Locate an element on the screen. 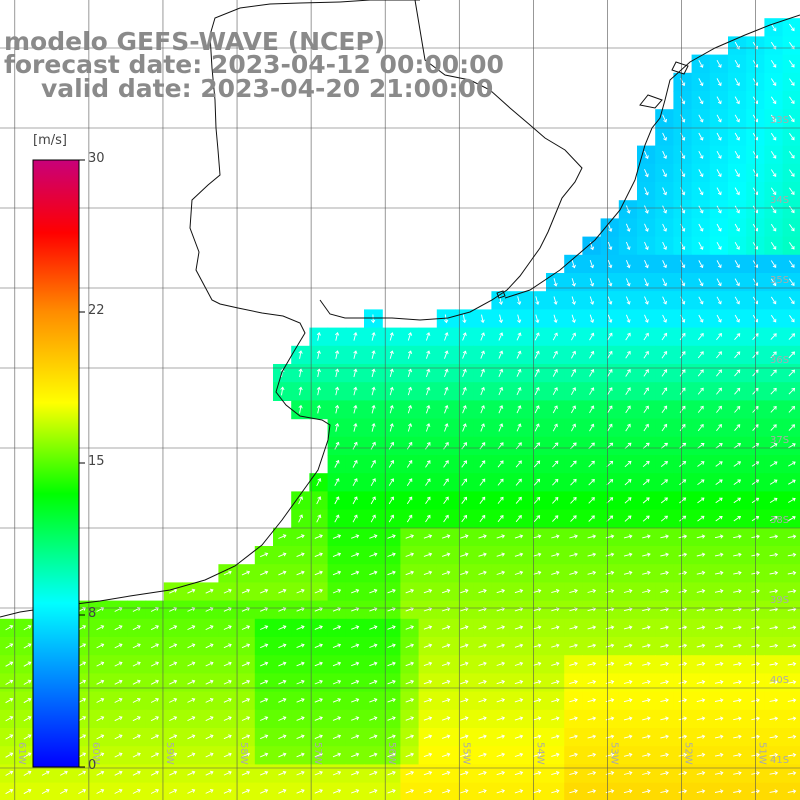  latitude-label: 34S is located at coordinates (779, 200).